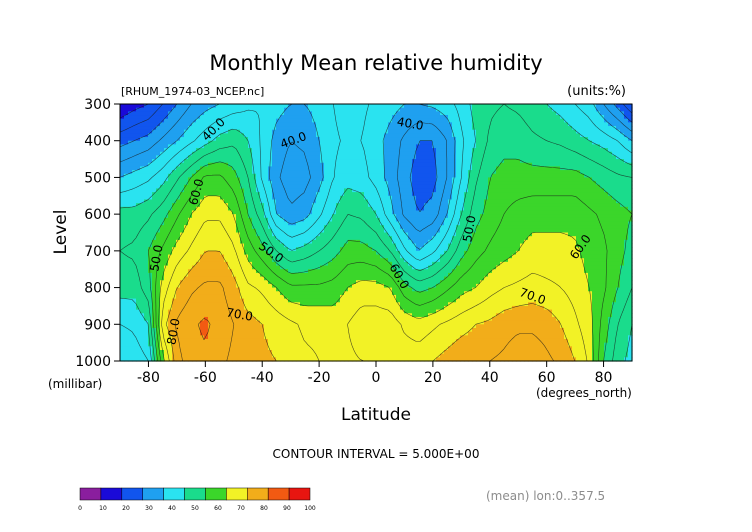 Image resolution: width=752 pixels, height=532 pixels. I want to click on y-unit-label: (millibar), so click(75, 384).